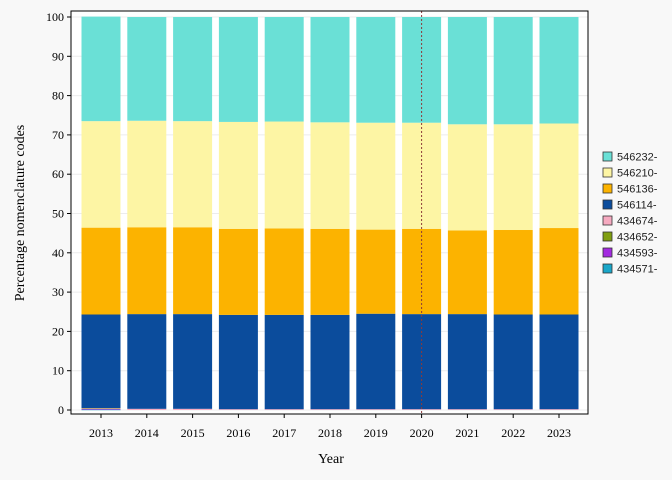 This screenshot has height=480, width=672. What do you see at coordinates (637, 206) in the screenshot?
I see `legend-label: 546114-` at bounding box center [637, 206].